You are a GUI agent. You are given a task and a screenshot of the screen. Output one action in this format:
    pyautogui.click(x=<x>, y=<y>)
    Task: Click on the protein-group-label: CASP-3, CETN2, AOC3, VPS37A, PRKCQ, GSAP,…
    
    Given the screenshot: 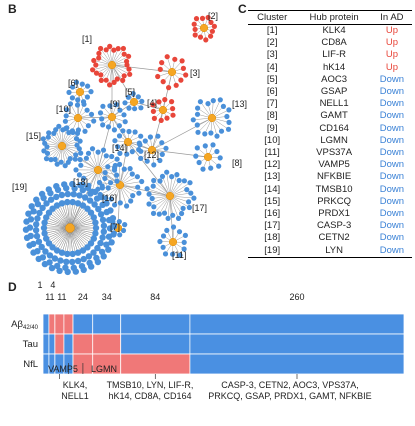 What is the action you would take?
    pyautogui.click(x=289, y=390)
    